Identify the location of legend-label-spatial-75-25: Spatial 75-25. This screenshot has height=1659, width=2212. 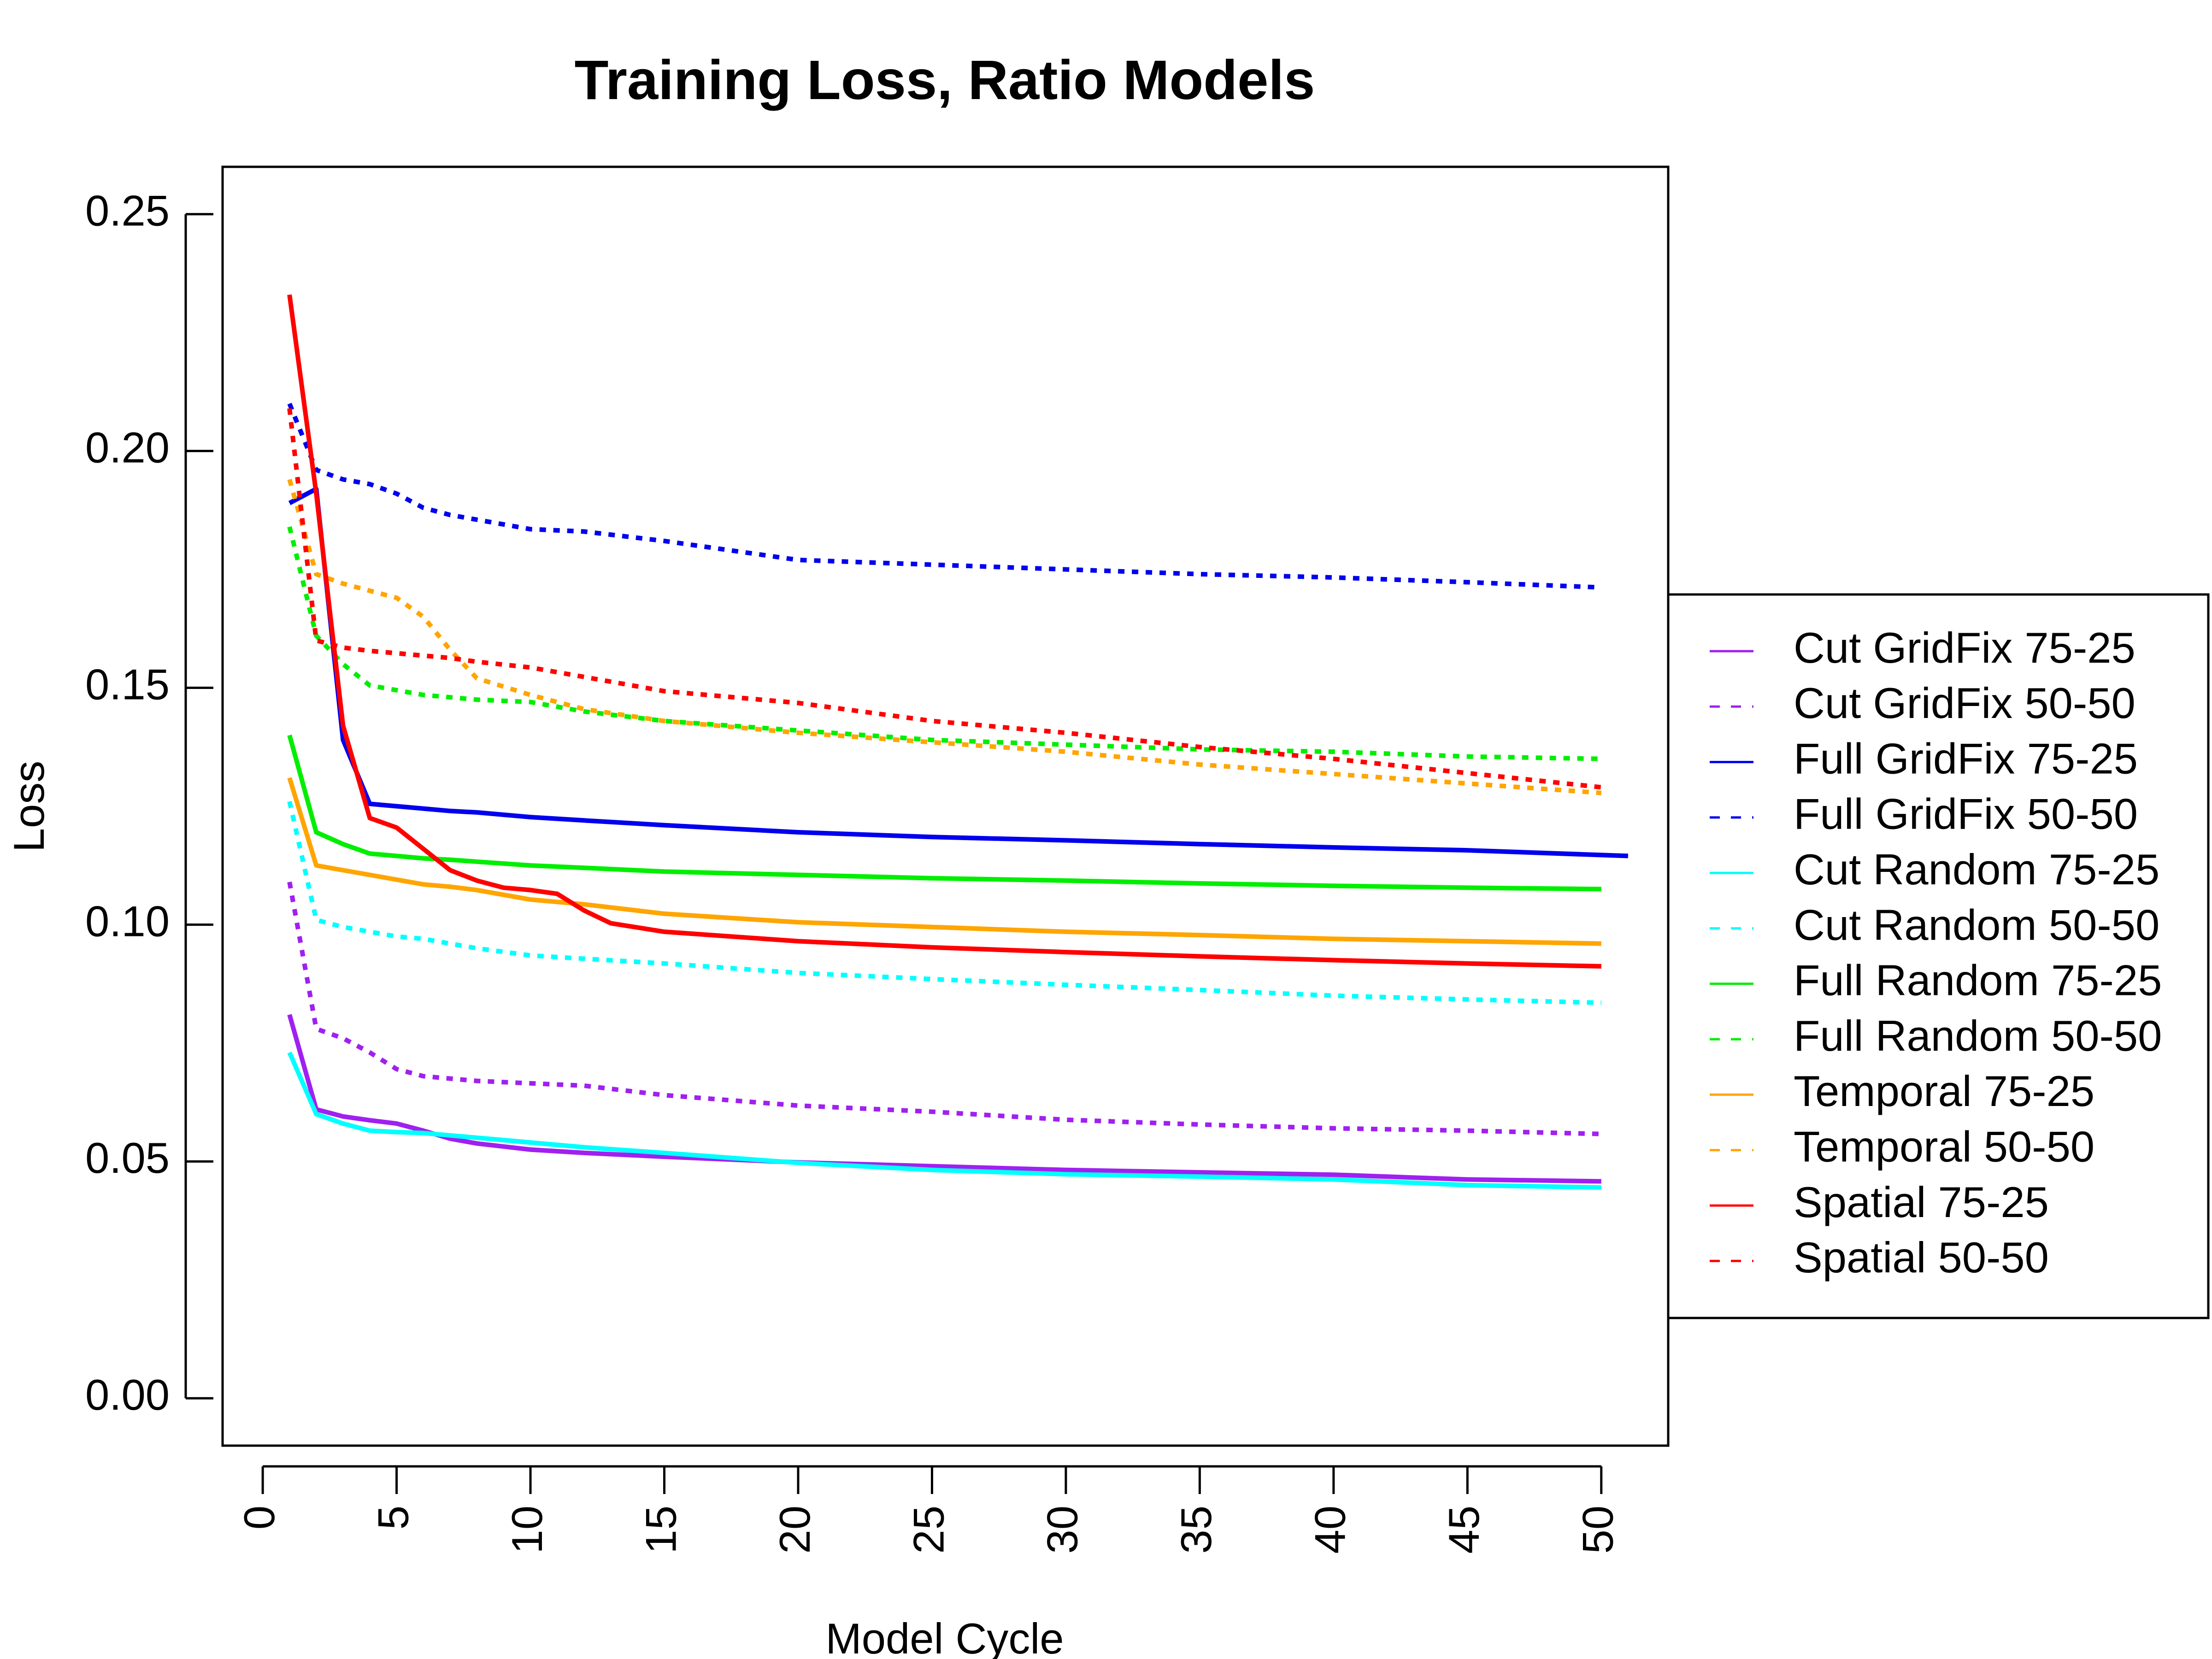
(1921, 1202).